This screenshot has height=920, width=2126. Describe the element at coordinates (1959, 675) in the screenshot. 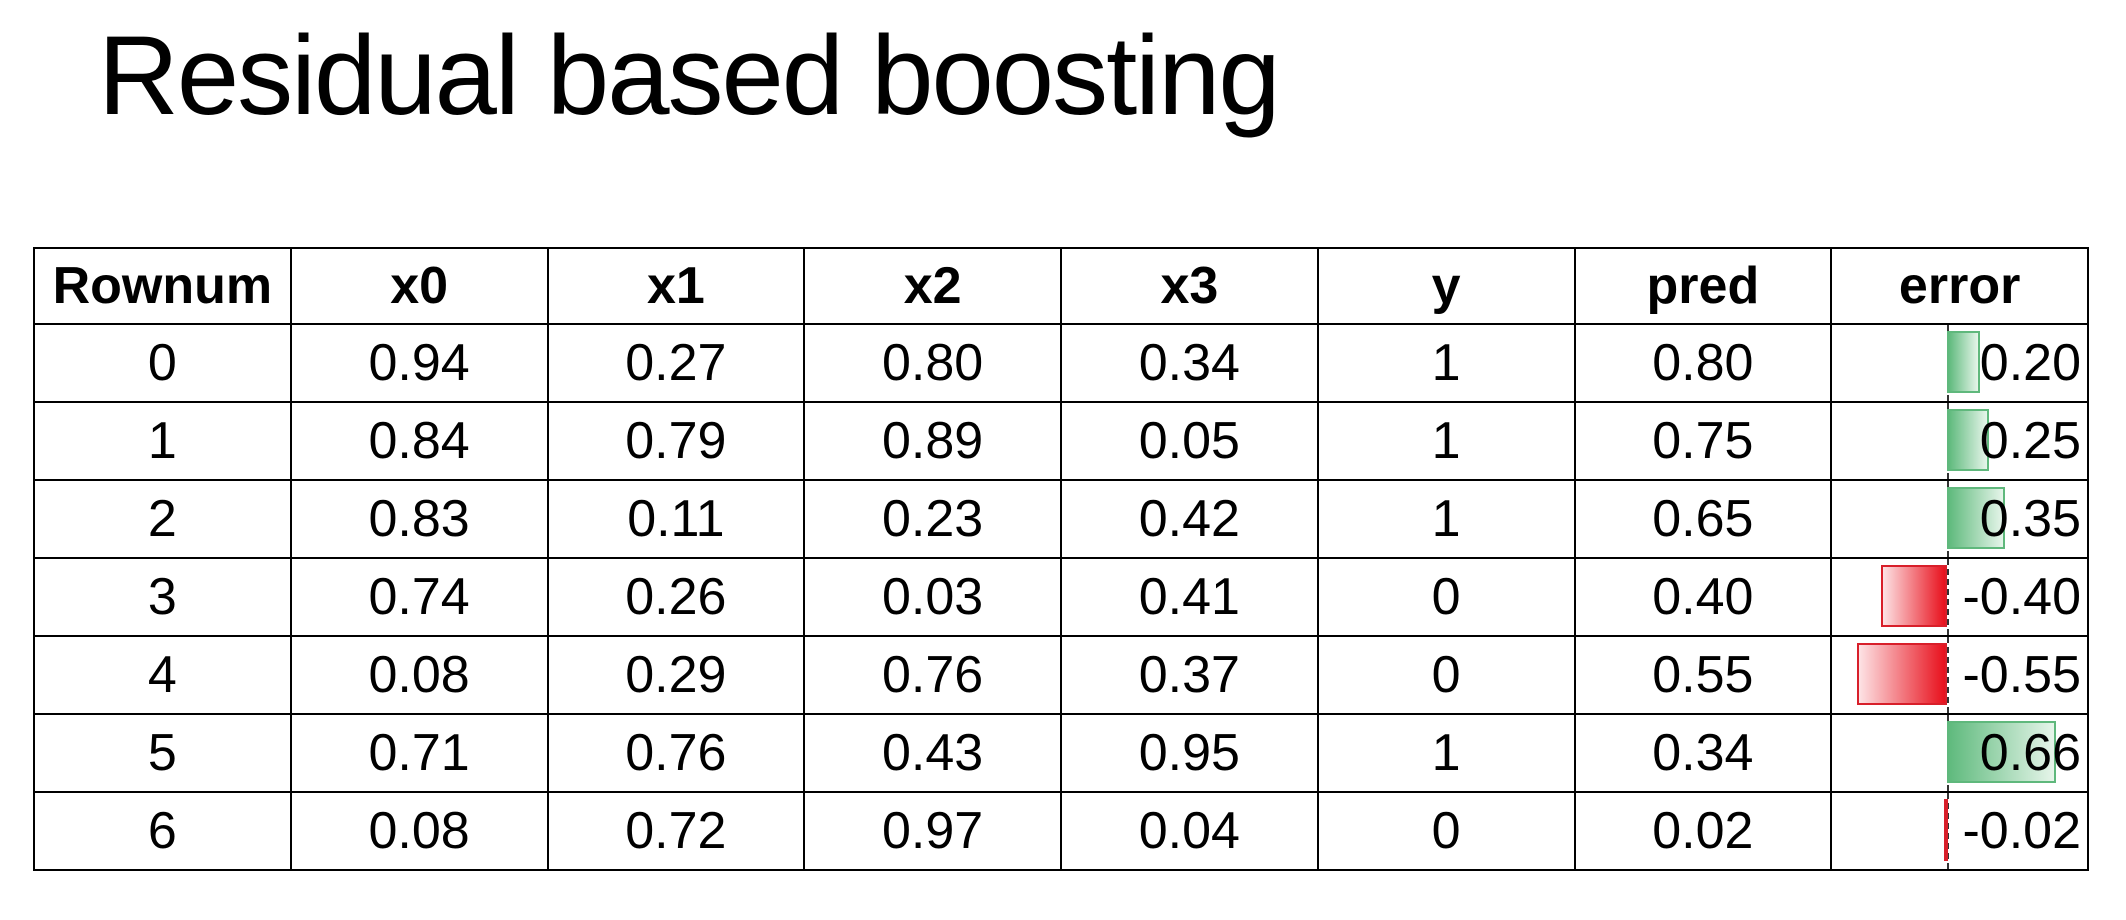

I see `cell-error: -0.55` at that location.